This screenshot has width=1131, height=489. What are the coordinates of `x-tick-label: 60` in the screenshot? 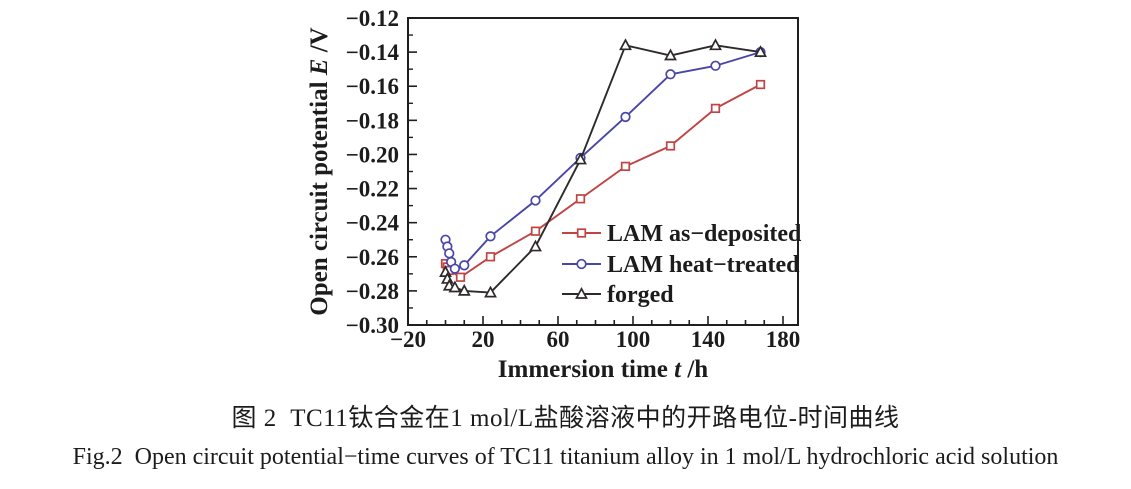 It's located at (558, 339).